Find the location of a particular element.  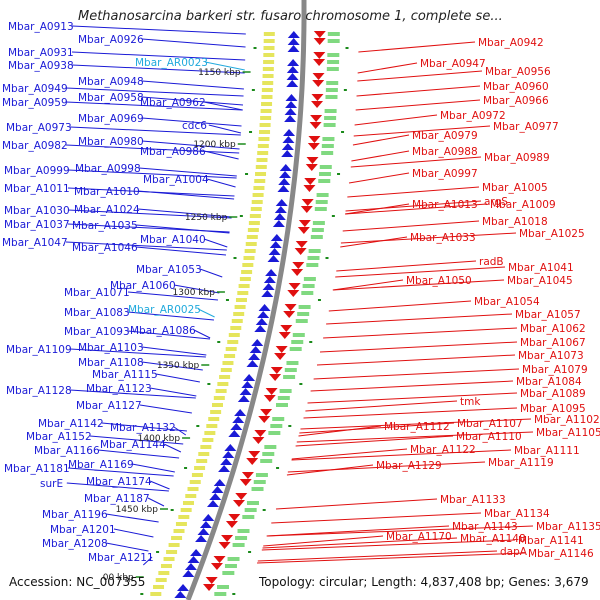

right-gene-label: Mbar_A1009 is located at coordinates (523, 205).